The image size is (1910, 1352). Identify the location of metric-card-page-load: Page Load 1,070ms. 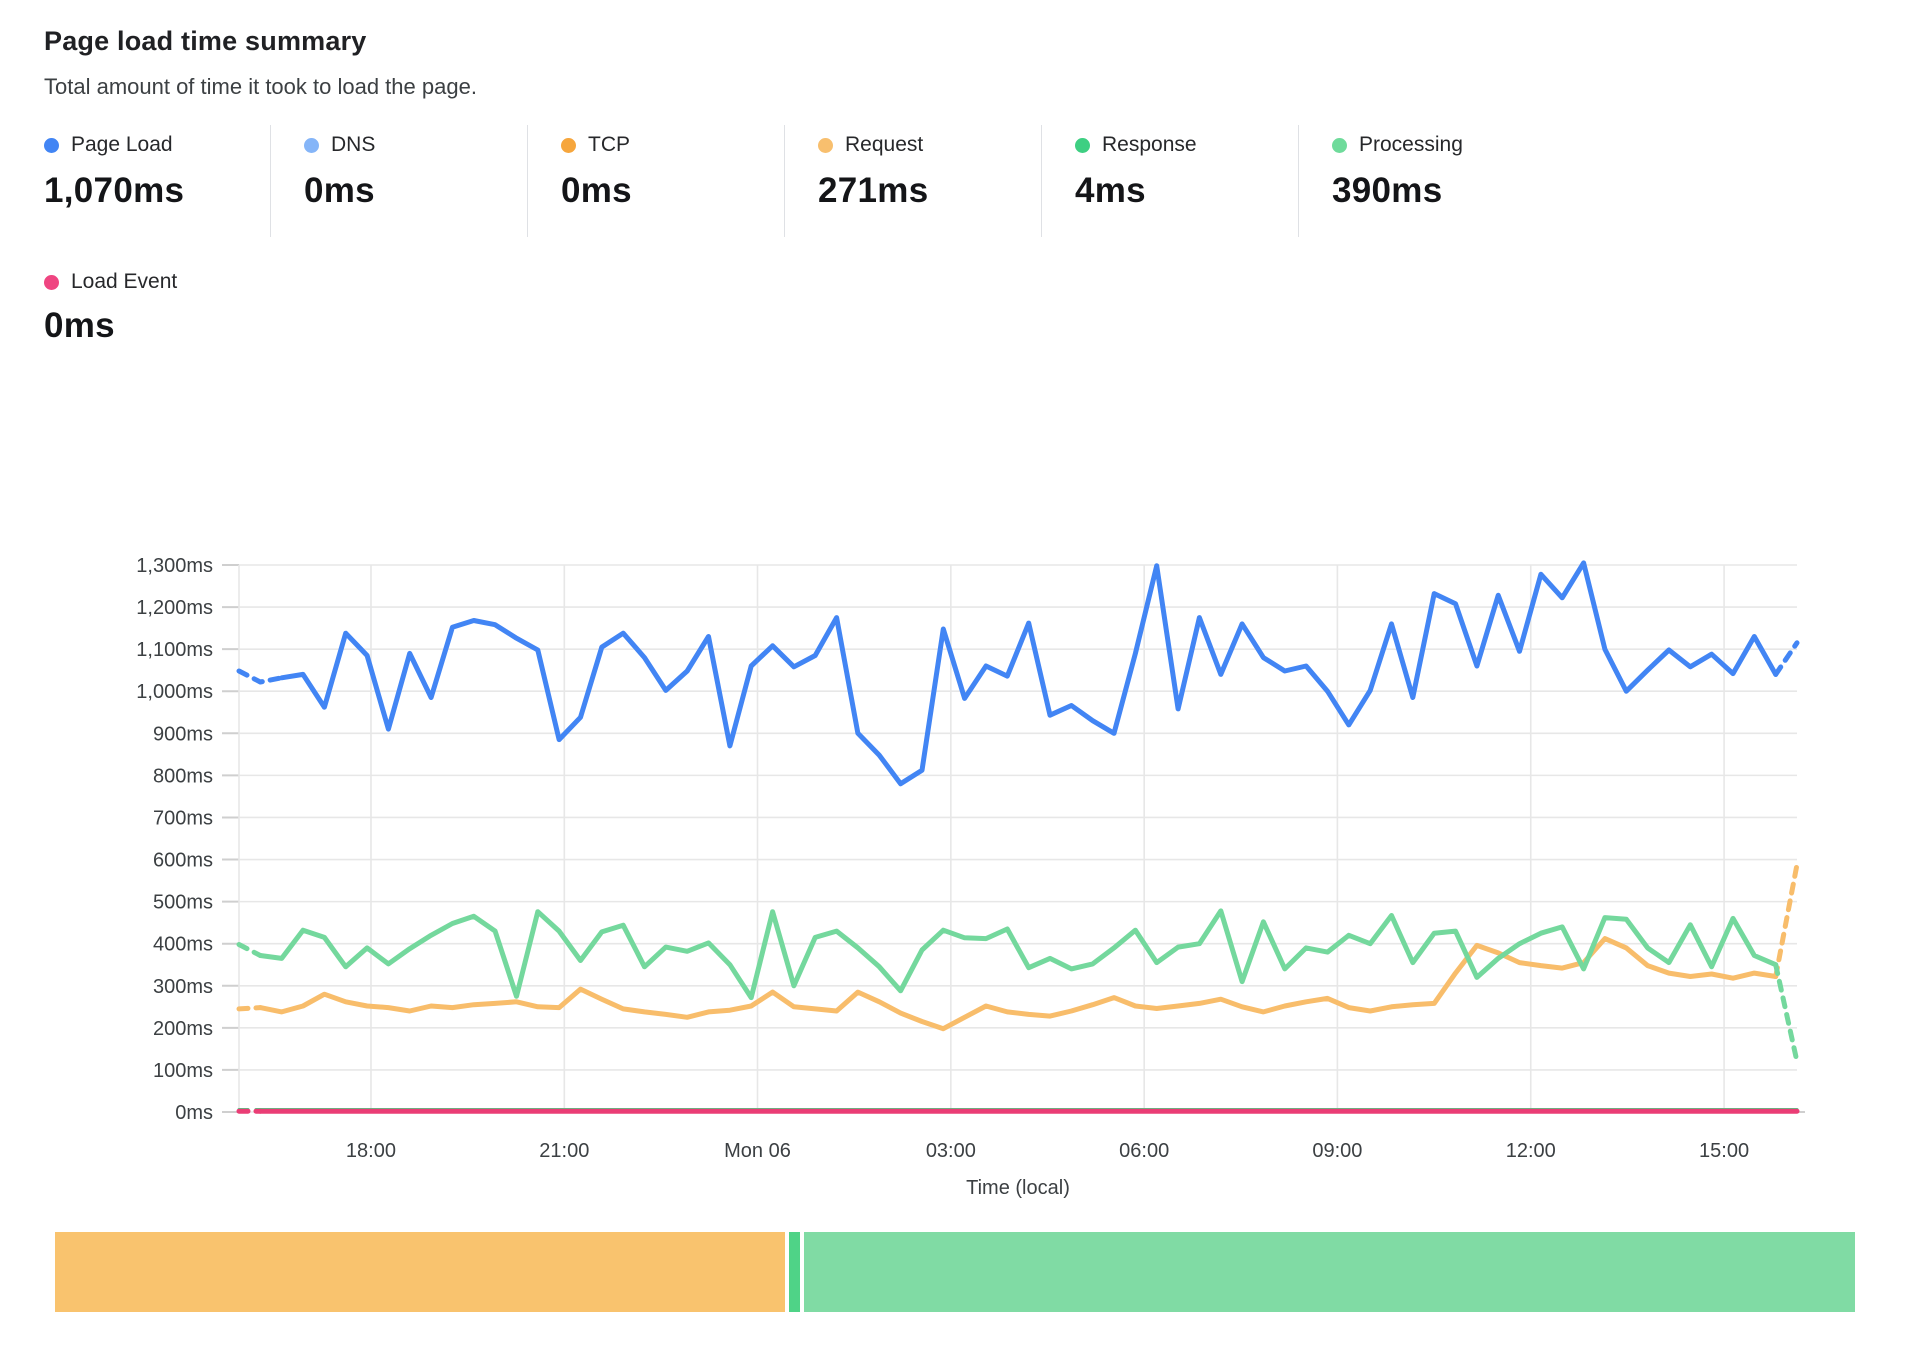
(157, 181).